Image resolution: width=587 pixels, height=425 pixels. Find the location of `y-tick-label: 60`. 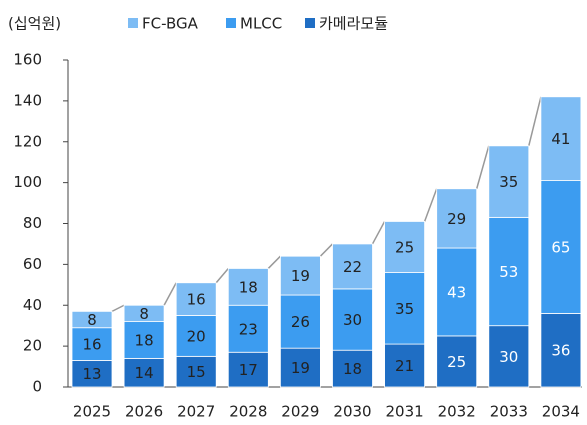

y-tick-label: 60 is located at coordinates (32, 264).